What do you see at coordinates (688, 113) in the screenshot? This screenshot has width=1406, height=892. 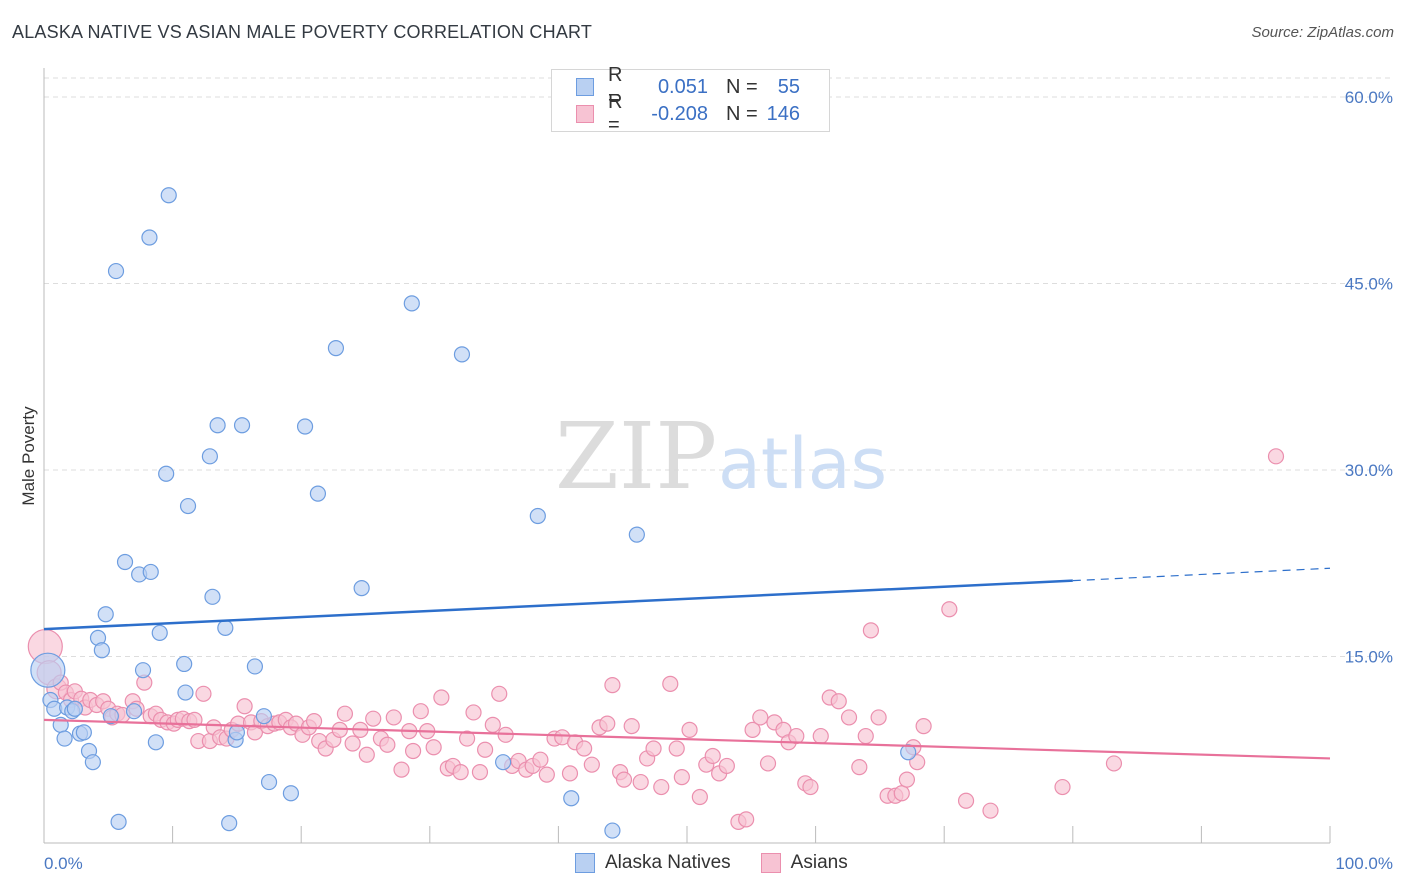 I see `legend-row-asians: R = -0.208 N = 146` at bounding box center [688, 113].